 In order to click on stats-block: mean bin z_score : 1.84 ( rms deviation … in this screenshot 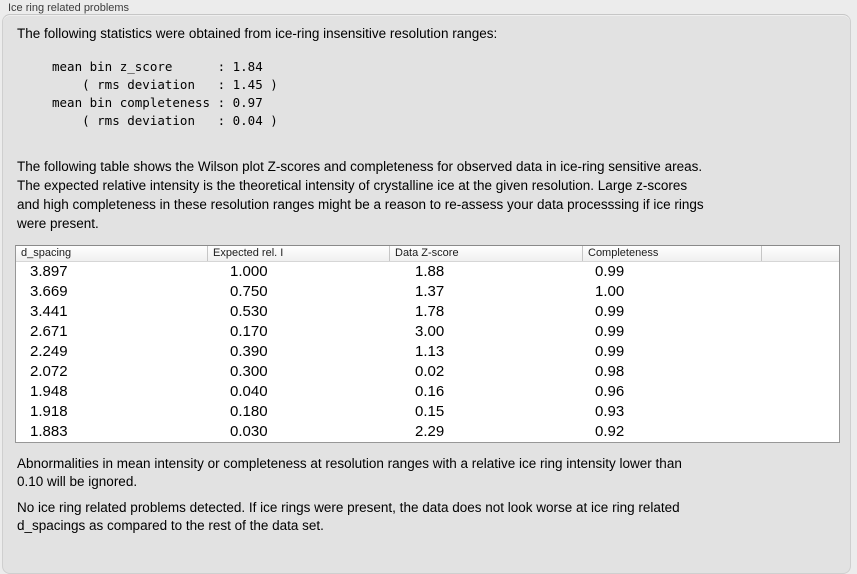, I will do `click(165, 93)`.